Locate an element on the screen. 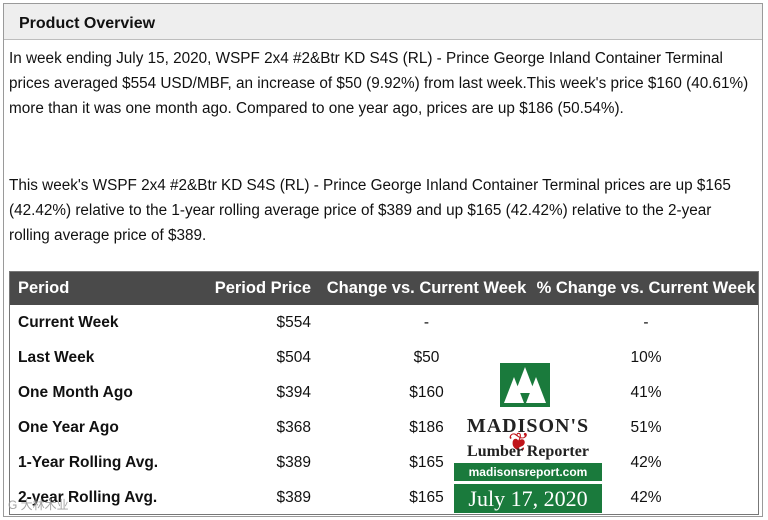 The width and height of the screenshot is (768, 520). header-change: Change vs. Current Week is located at coordinates (426, 288).